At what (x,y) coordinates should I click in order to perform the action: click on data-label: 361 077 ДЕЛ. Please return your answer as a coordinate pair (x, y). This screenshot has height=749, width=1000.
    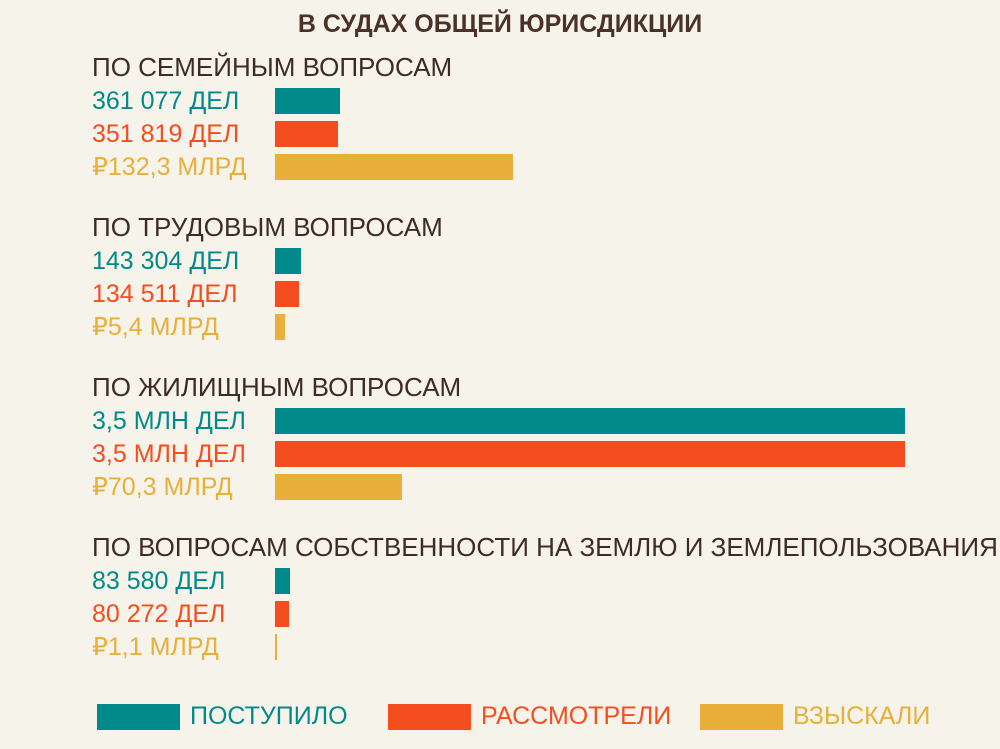
    Looking at the image, I should click on (166, 101).